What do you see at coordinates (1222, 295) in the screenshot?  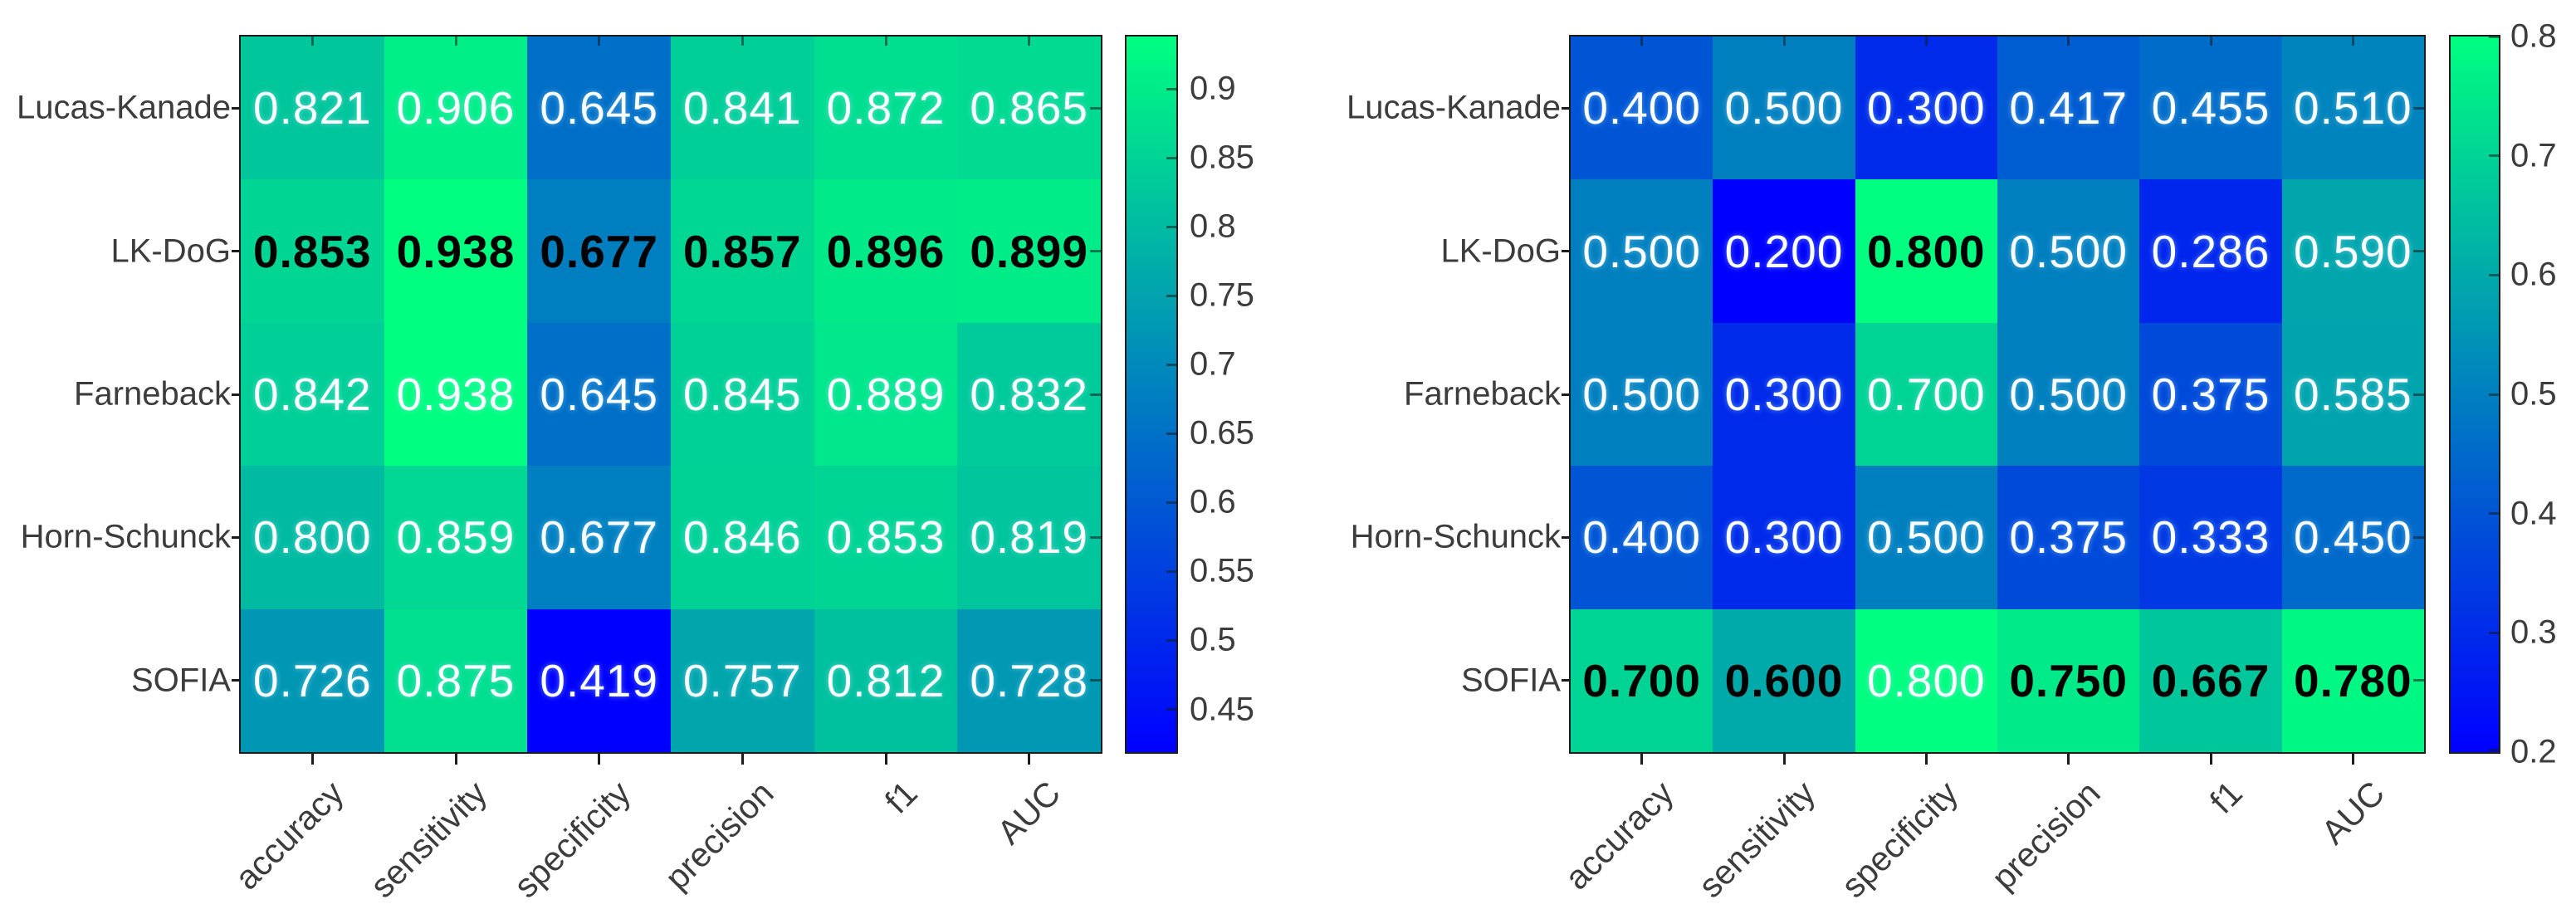 I see `colorbar-tick-label: 0.75` at bounding box center [1222, 295].